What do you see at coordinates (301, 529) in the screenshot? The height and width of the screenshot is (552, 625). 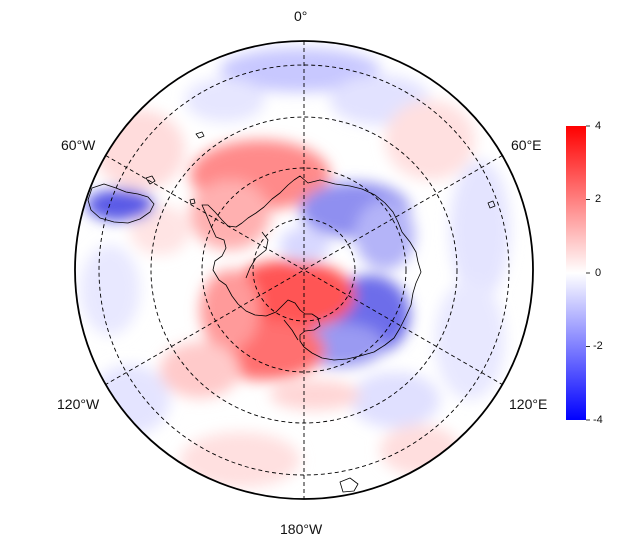 I see `longitude-label-180w: 180°W` at bounding box center [301, 529].